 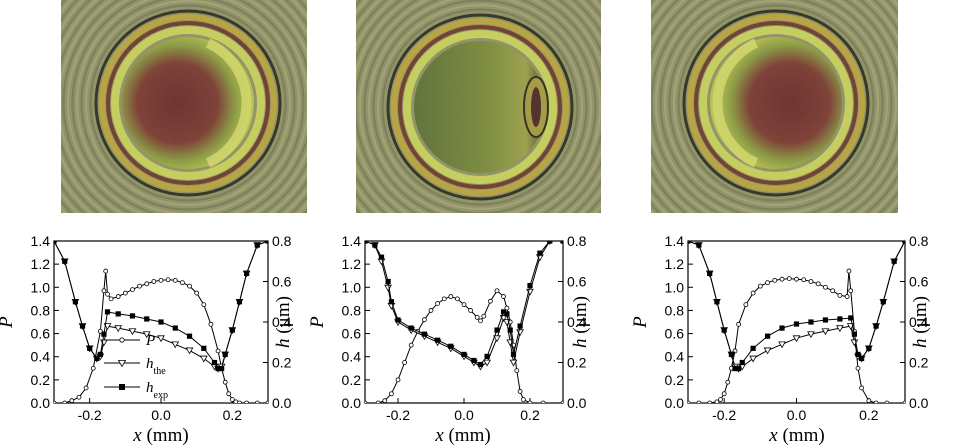 I want to click on y-tick-label-left: 0.0, so click(x=41, y=403).